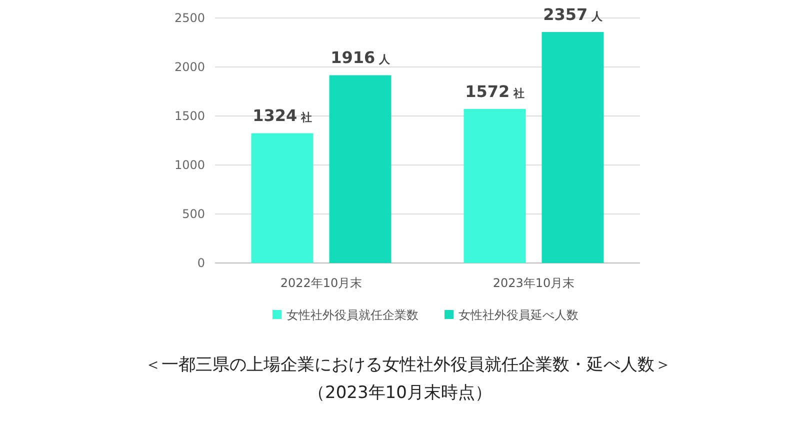 The image size is (800, 435). I want to click on legend-label: 女性社外役員就任企業数, so click(352, 315).